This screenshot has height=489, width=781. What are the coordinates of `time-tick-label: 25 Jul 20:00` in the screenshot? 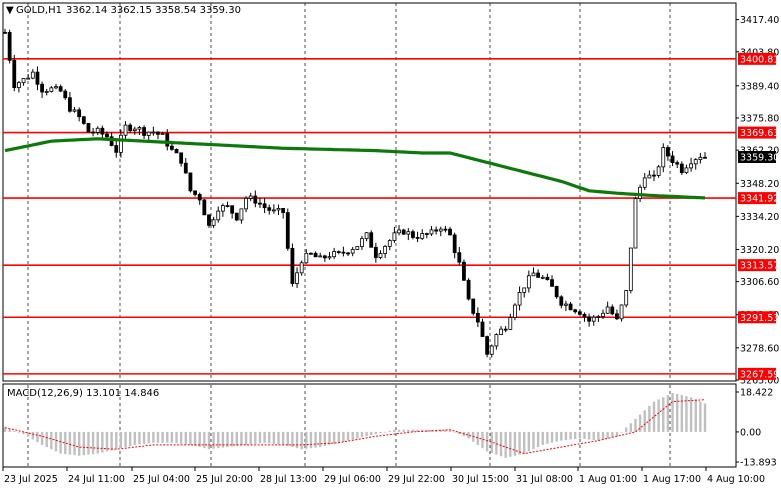 It's located at (224, 479).